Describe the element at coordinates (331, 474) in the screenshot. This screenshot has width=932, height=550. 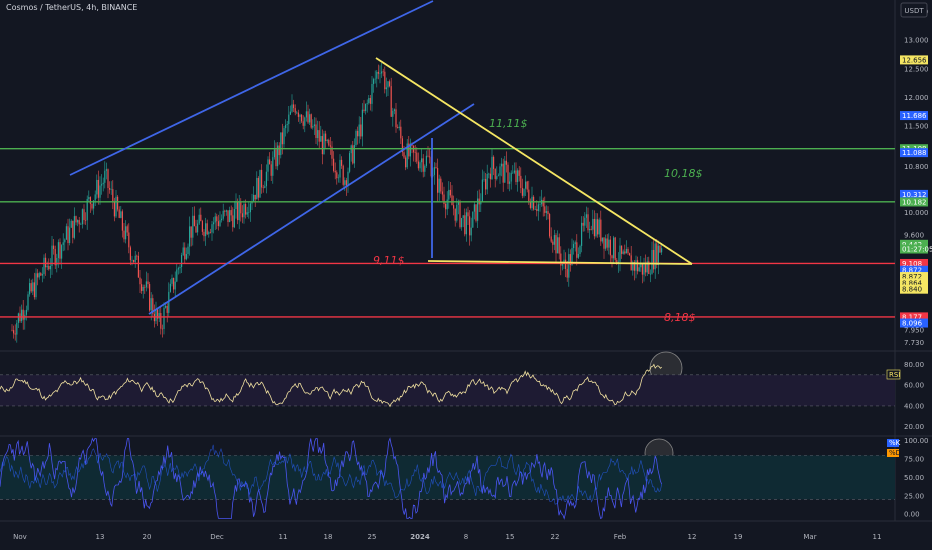
I see `stoch-d-line` at that location.